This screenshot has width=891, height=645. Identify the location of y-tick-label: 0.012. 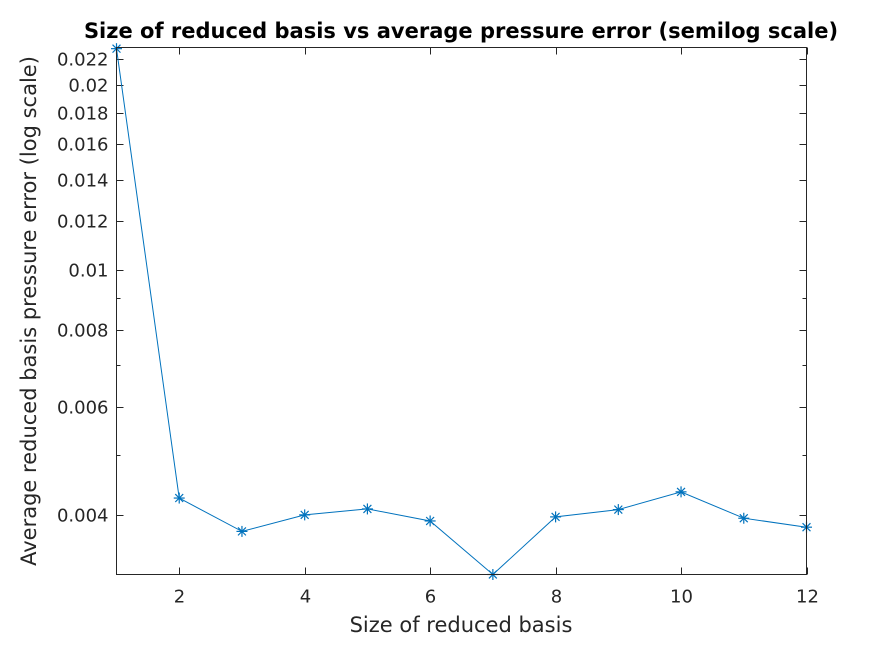
(83, 222).